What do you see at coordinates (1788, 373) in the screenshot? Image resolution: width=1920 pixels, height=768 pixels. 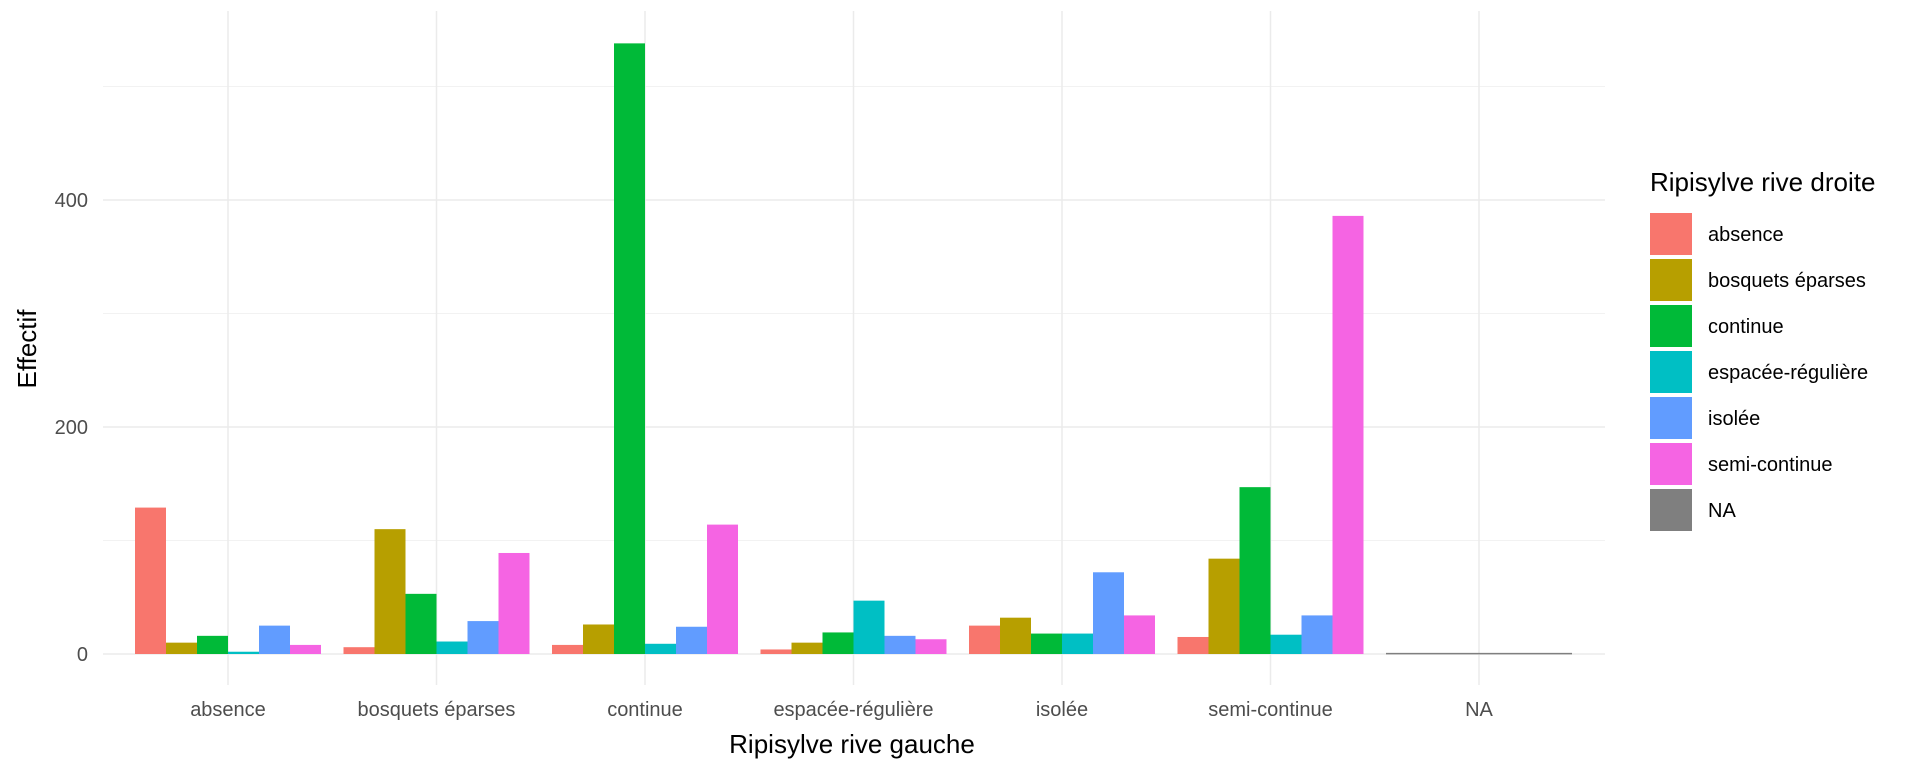 I see `legend-label: espacée-régulière` at bounding box center [1788, 373].